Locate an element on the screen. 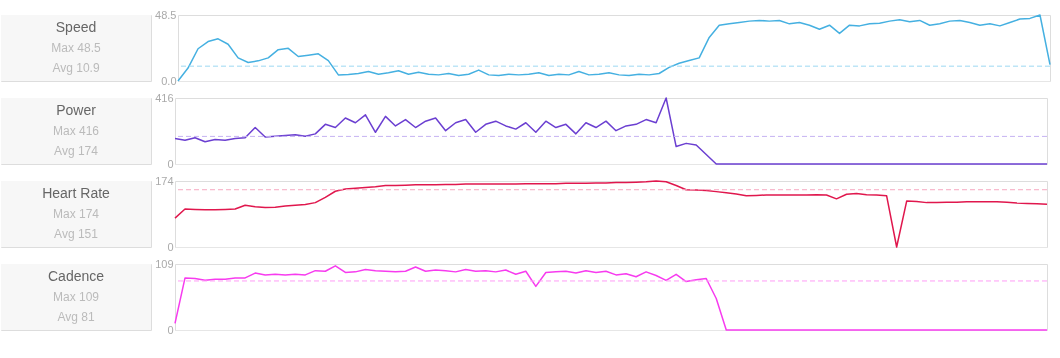 The width and height of the screenshot is (1060, 358). y-tick-label: 48.5 is located at coordinates (166, 14).